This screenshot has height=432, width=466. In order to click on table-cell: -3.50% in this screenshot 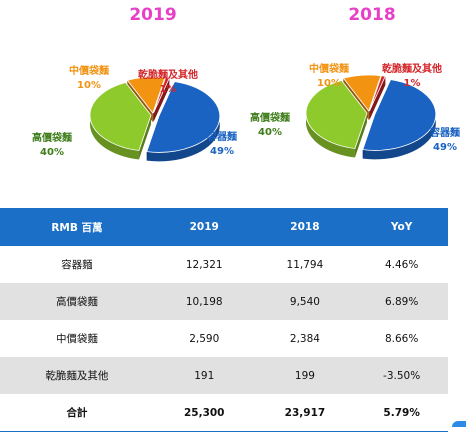, I will do `click(401, 375)`.